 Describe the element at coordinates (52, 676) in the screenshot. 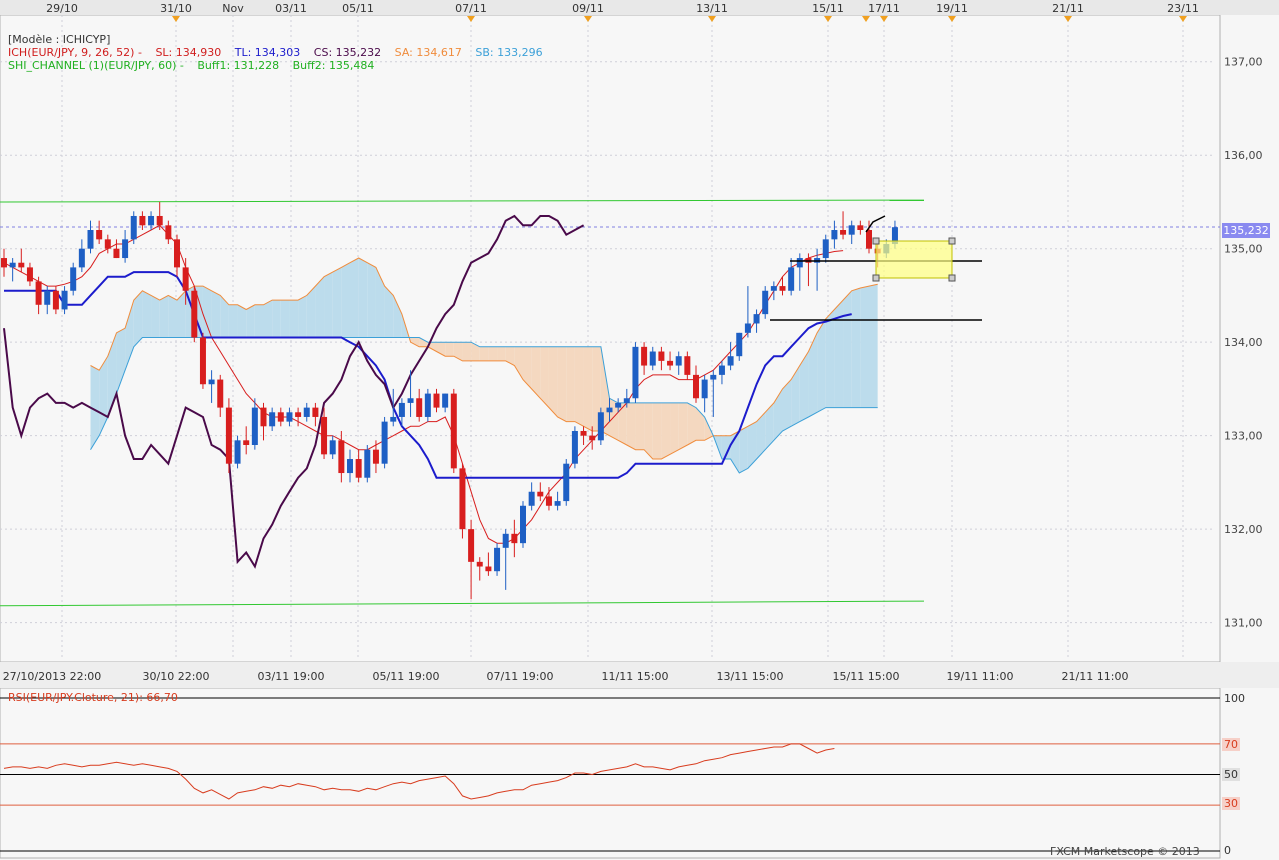

I see `bottom-axis-label: 27/10/2013 22:00` at that location.